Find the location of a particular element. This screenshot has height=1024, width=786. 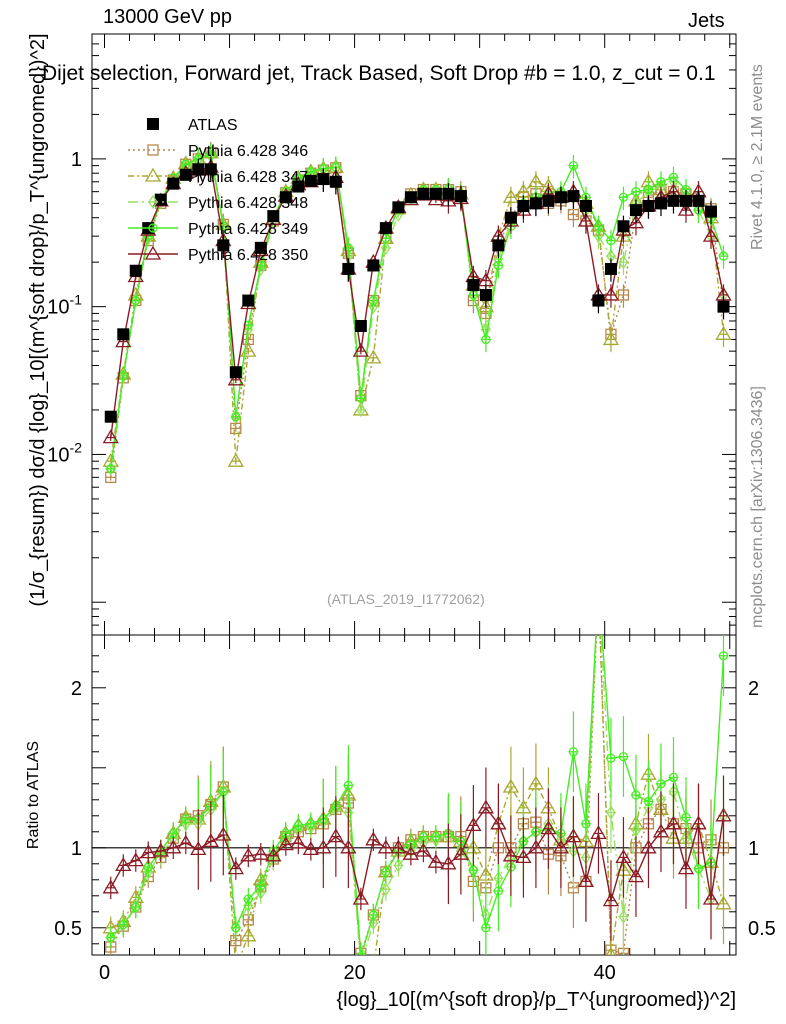

y-tick-label: 10⁻² is located at coordinates (64, 452).